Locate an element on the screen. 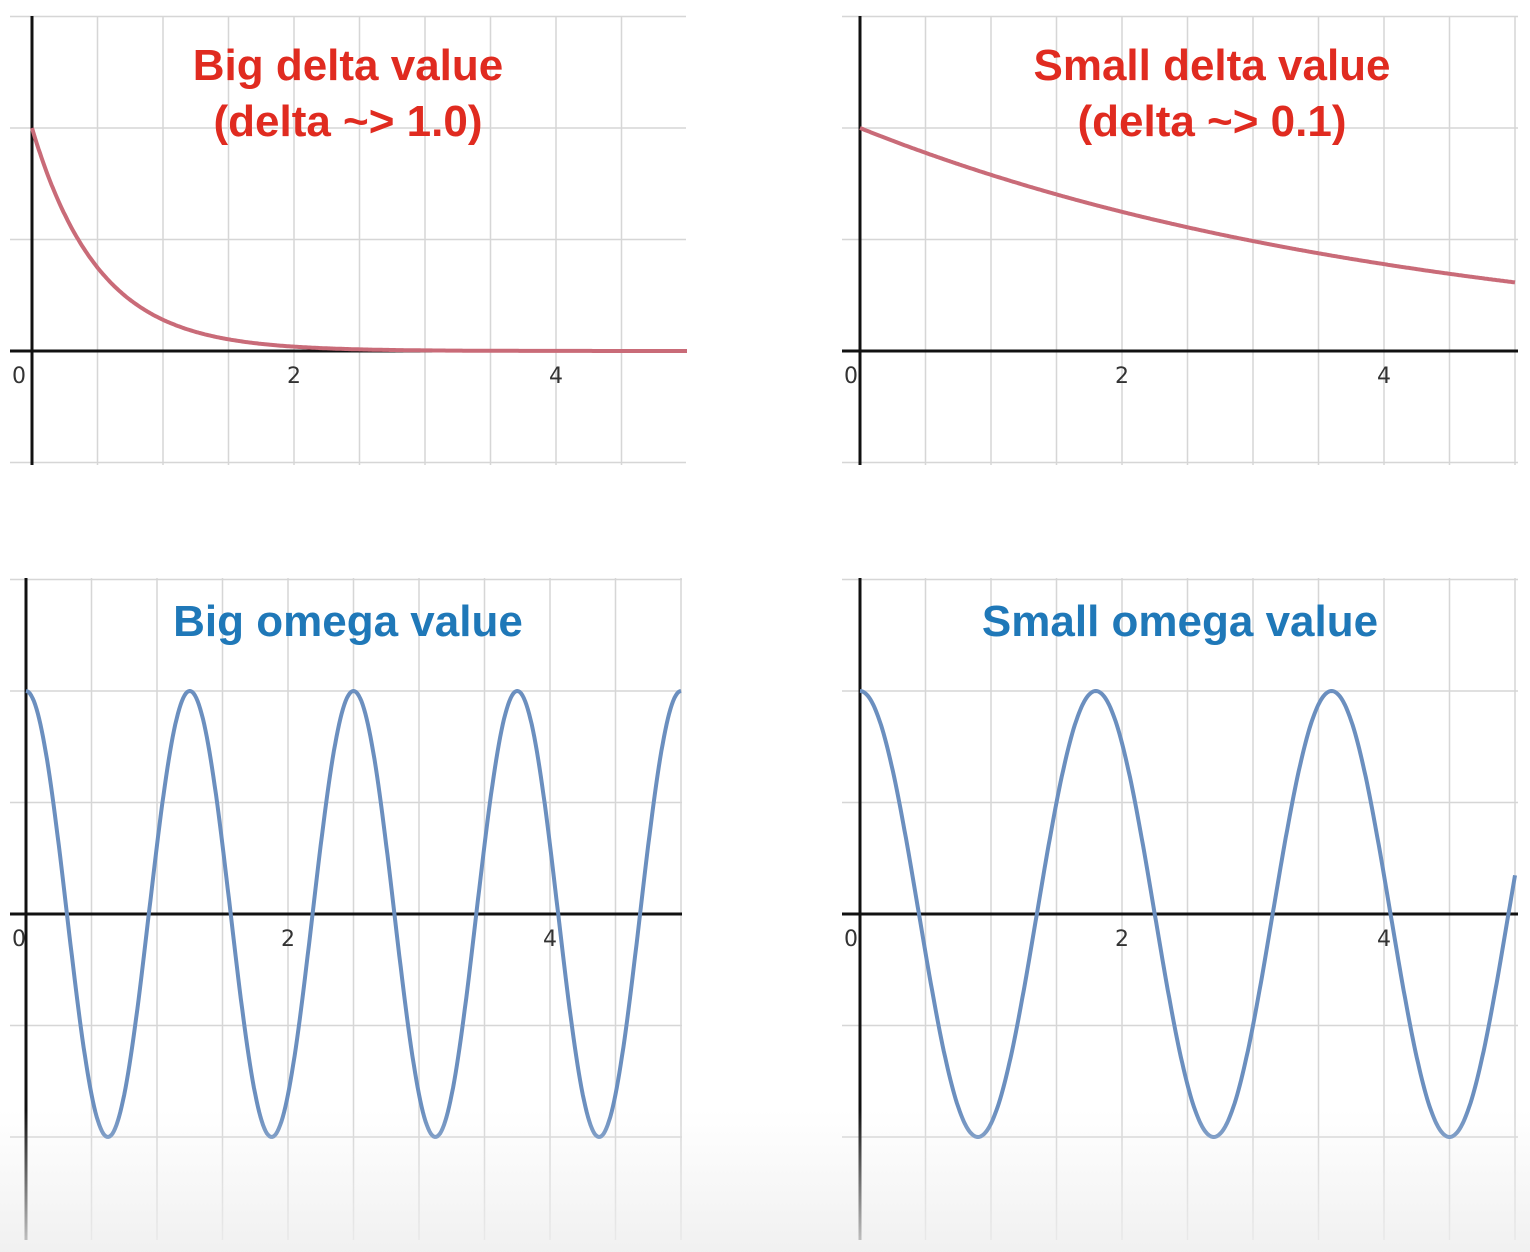 Image resolution: width=1530 pixels, height=1252 pixels. small-delta-x-ticks: 0 2 4 is located at coordinates (1117, 376).